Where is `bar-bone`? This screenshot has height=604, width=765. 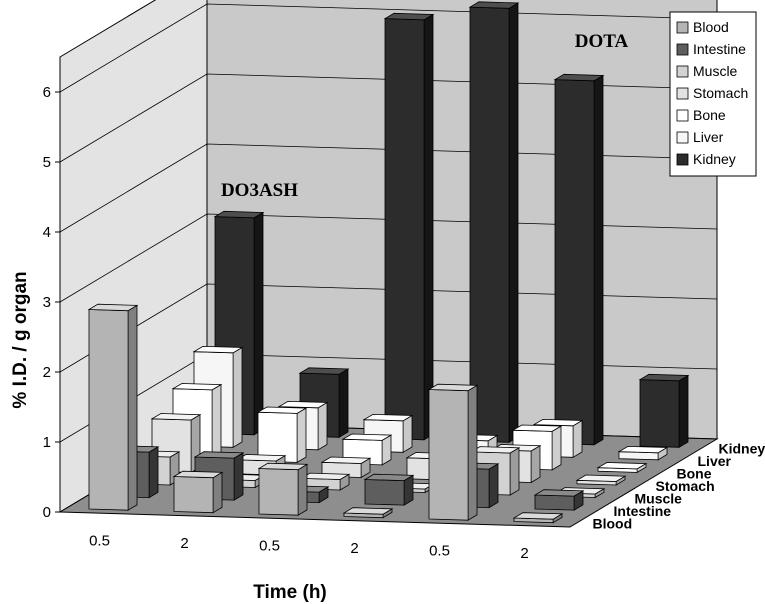 bar-bone is located at coordinates (282, 435).